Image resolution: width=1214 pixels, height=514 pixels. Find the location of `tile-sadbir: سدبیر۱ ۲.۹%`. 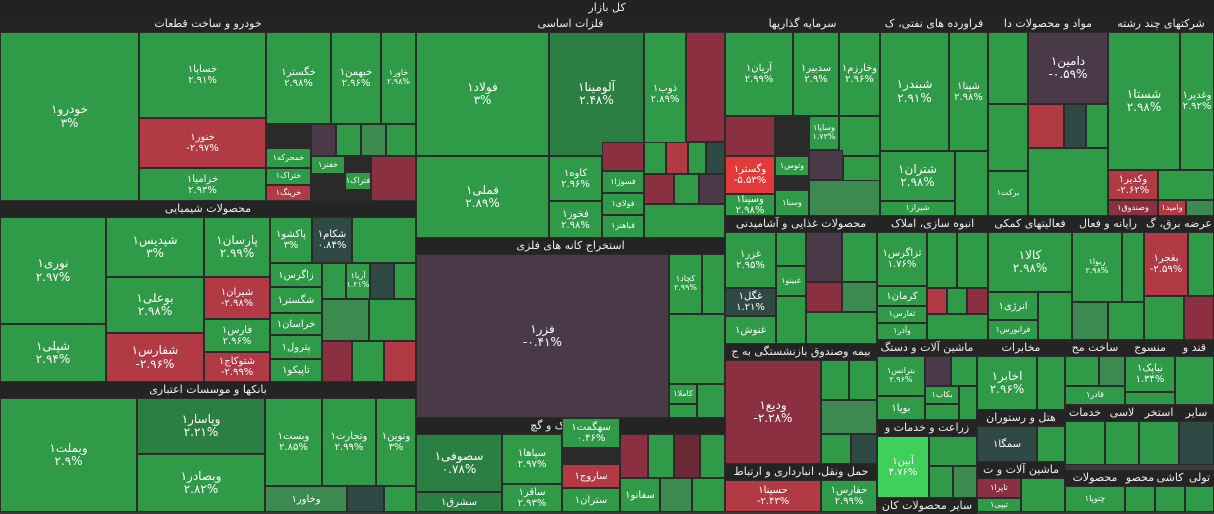

tile-sadbir: سدبیر۱ ۲.۹% is located at coordinates (816, 74).